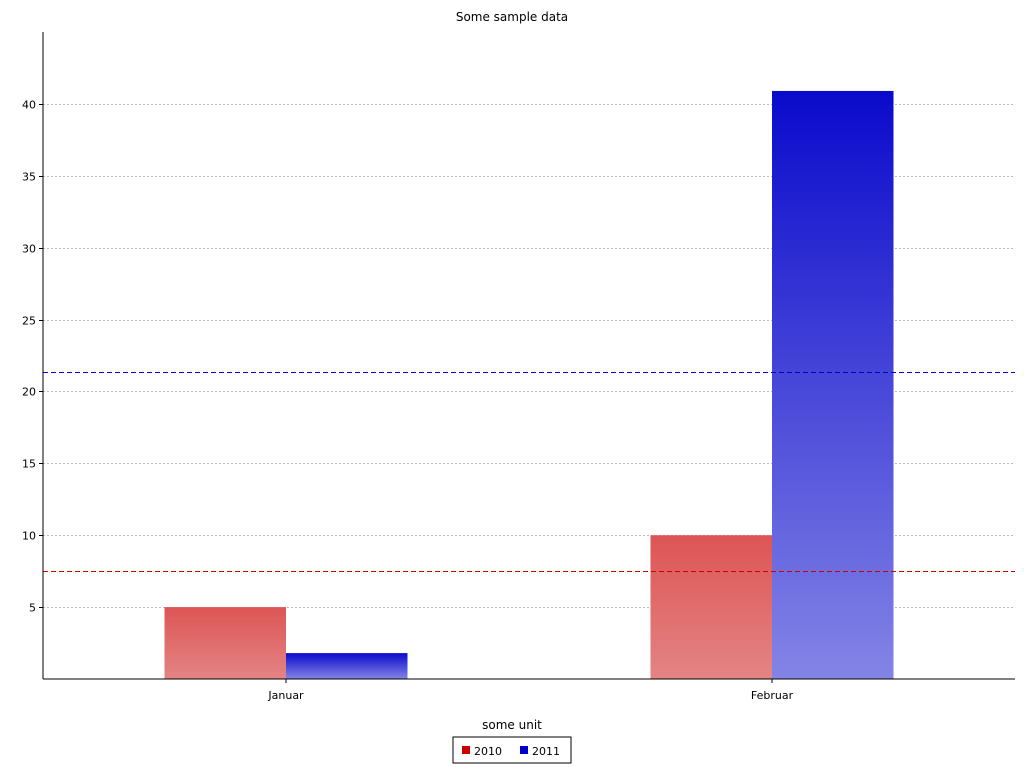 The image size is (1024, 772). Describe the element at coordinates (546, 751) in the screenshot. I see `legend-label-2011: 2011` at that location.